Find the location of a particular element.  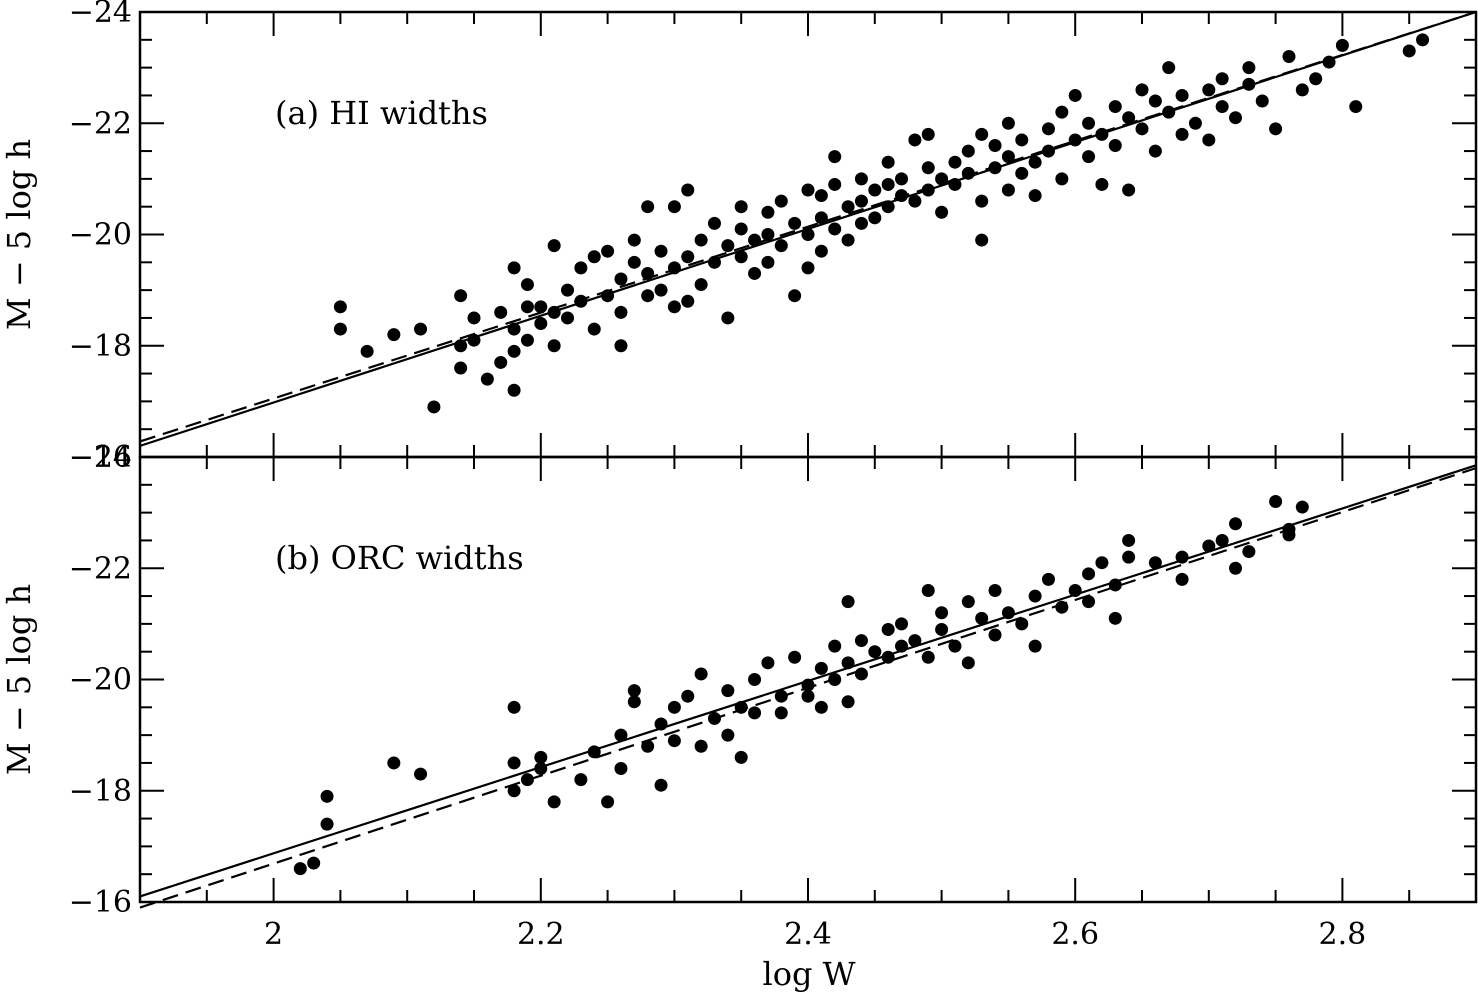

x-axis-title: log W is located at coordinates (808, 974).